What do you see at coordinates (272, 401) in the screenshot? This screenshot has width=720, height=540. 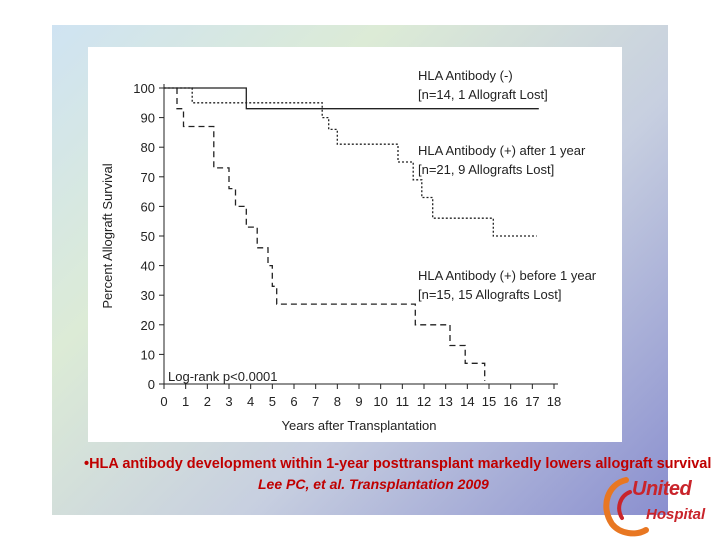 I see `x-tick-label: 5` at bounding box center [272, 401].